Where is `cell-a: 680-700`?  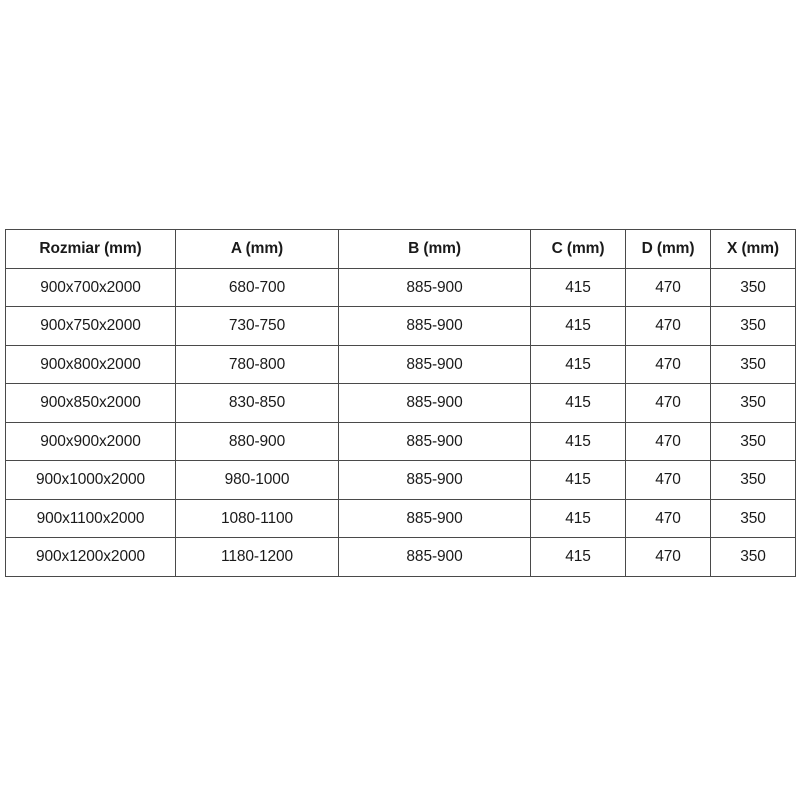
cell-a: 680-700 is located at coordinates (257, 287).